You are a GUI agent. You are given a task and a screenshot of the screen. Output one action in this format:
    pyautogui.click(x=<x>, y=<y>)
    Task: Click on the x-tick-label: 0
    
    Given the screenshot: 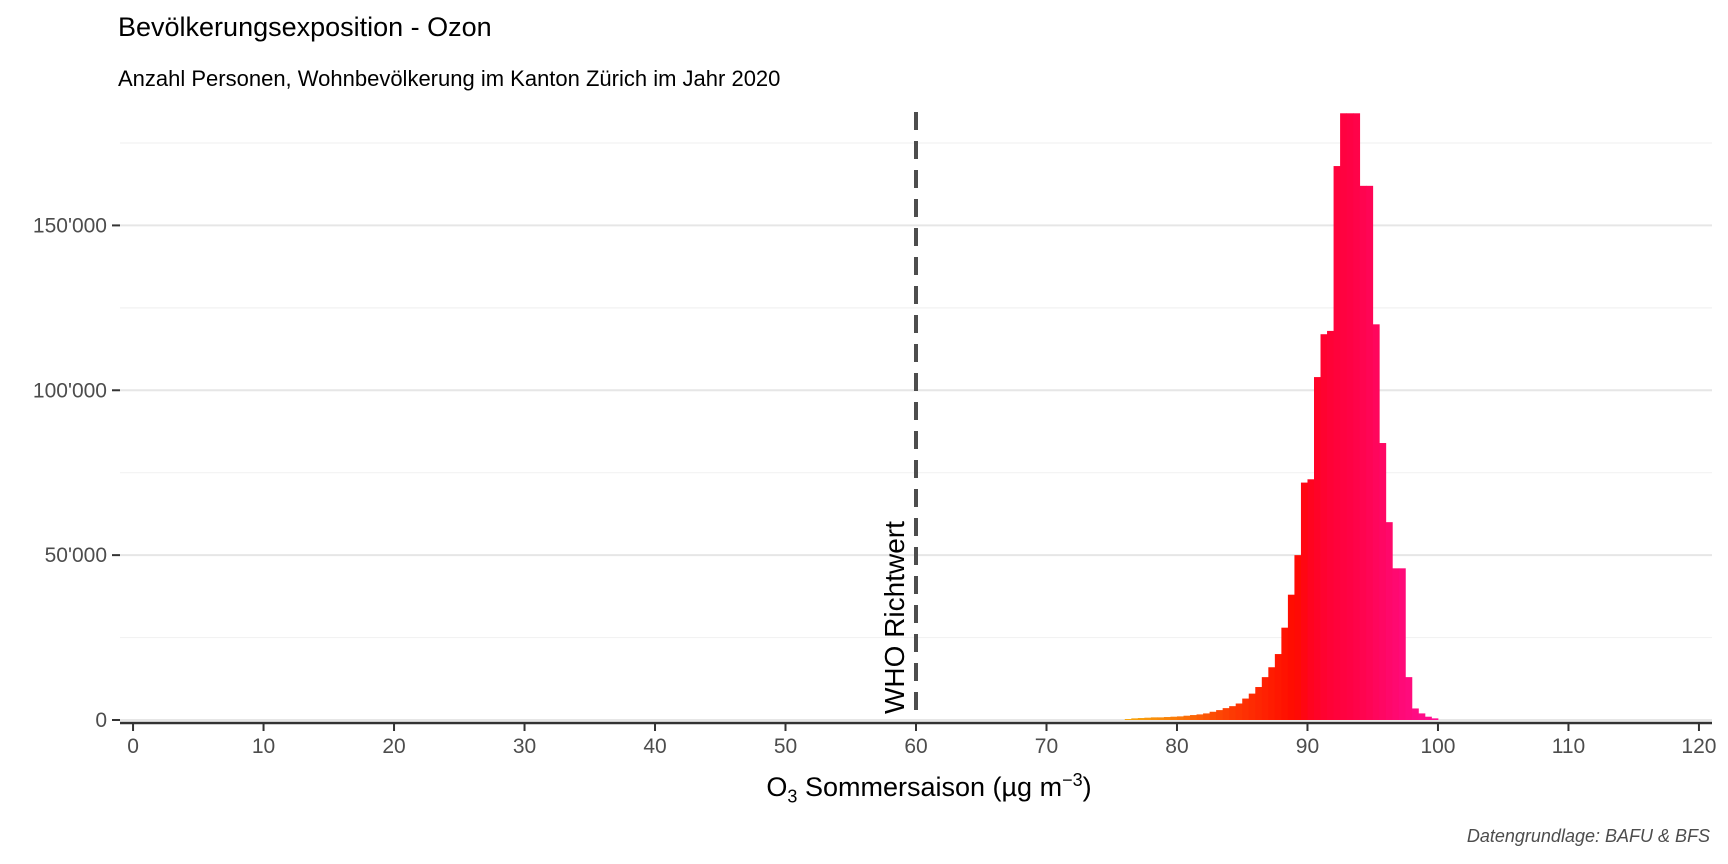 What is the action you would take?
    pyautogui.click(x=133, y=746)
    